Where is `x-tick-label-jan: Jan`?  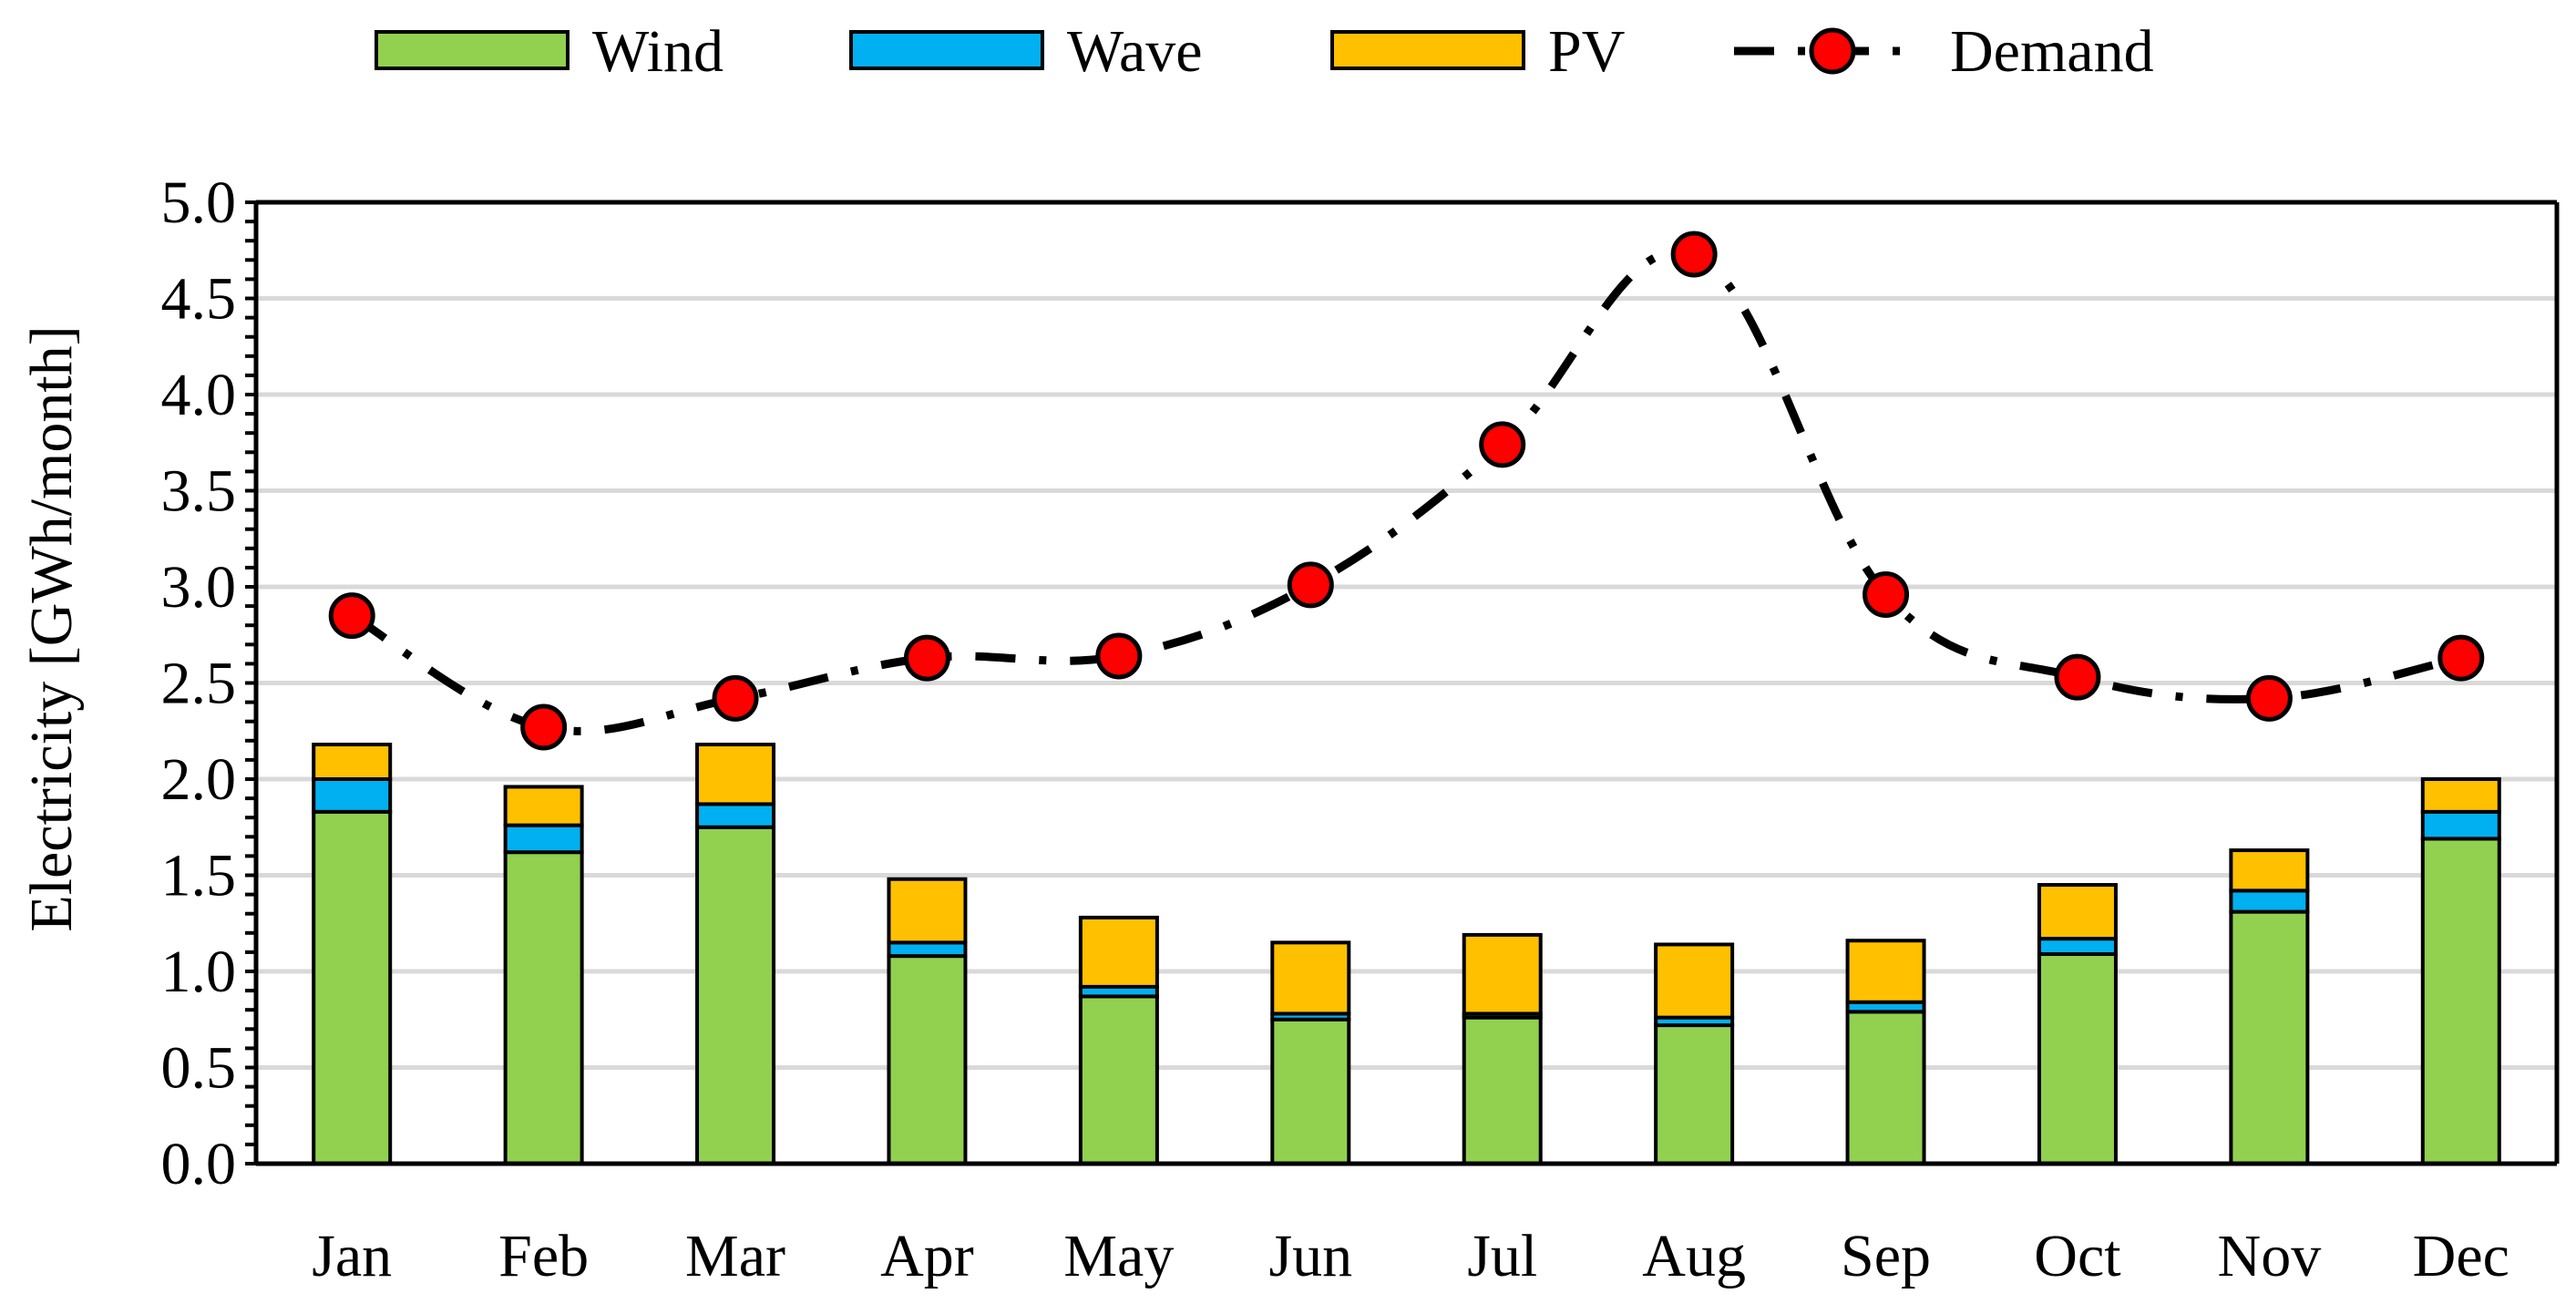 x-tick-label-jan: Jan is located at coordinates (352, 1256).